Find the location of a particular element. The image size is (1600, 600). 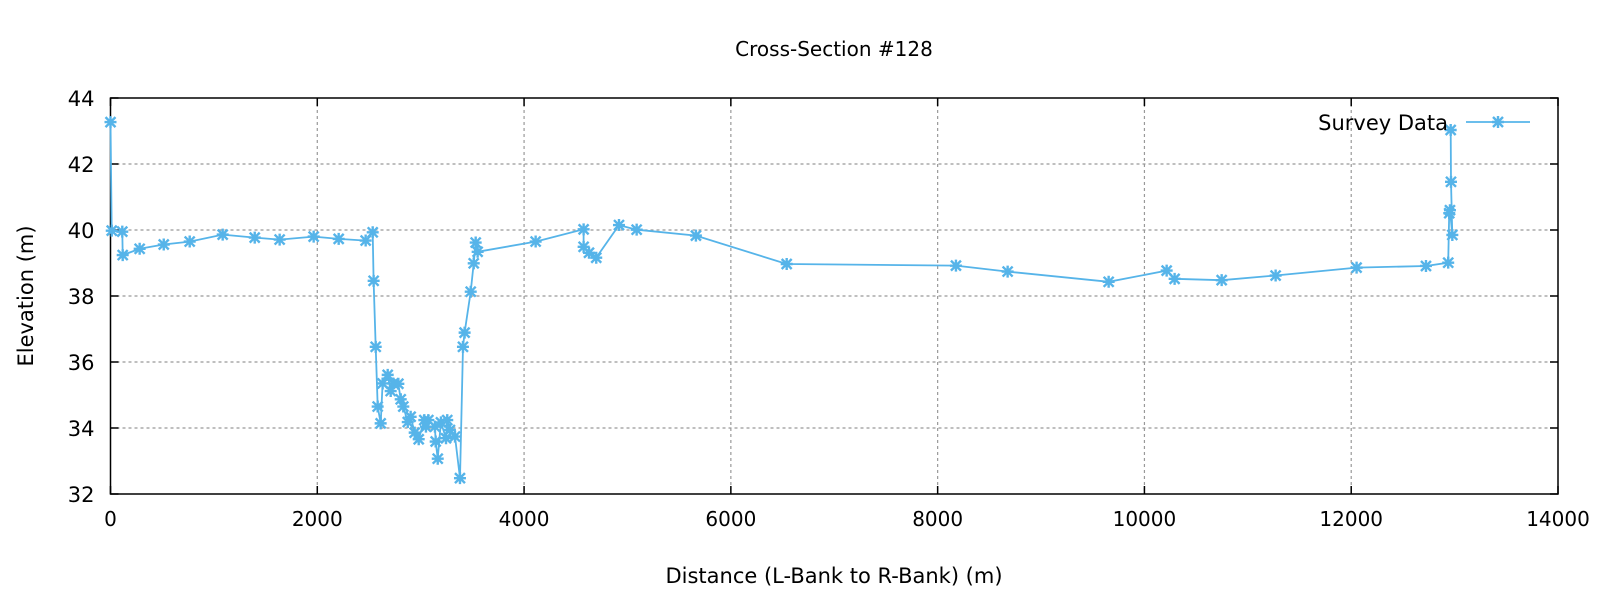

x-tick-label: 10000 is located at coordinates (1145, 519).